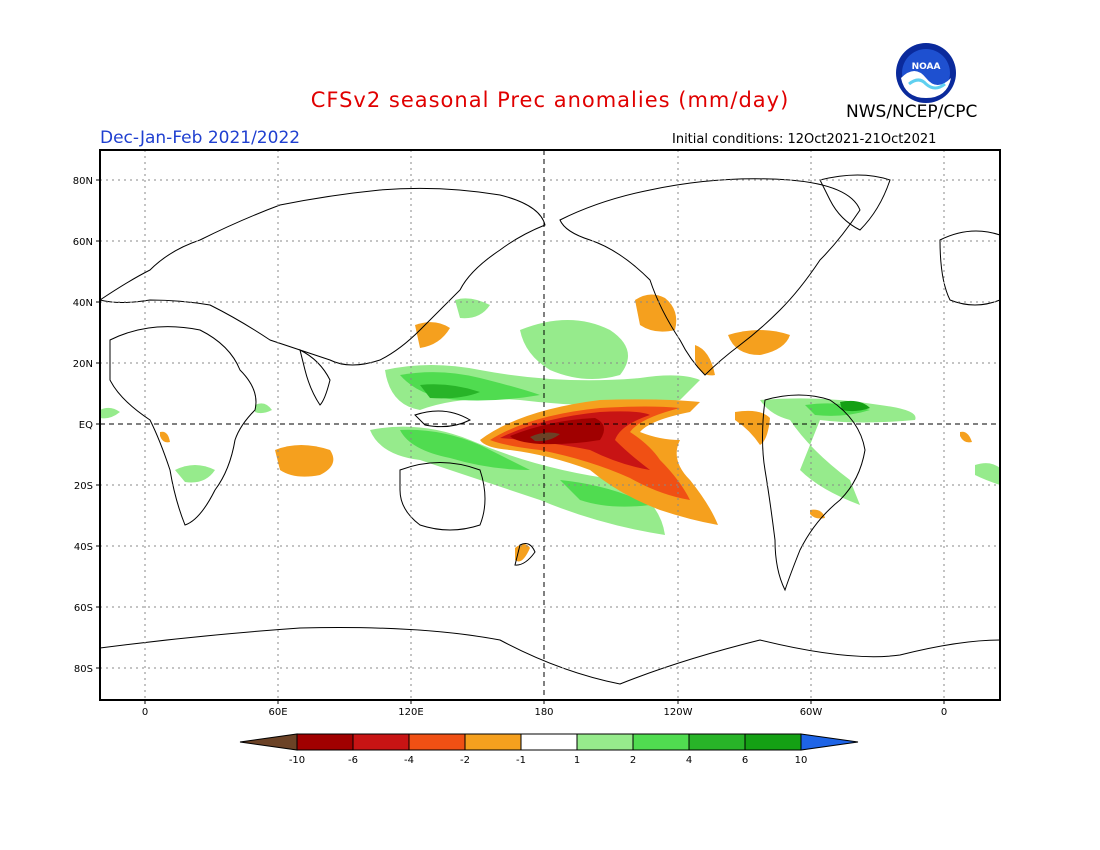 The height and width of the screenshot is (850, 1100). Describe the element at coordinates (277, 712) in the screenshot. I see `lon-label: 60E` at that location.